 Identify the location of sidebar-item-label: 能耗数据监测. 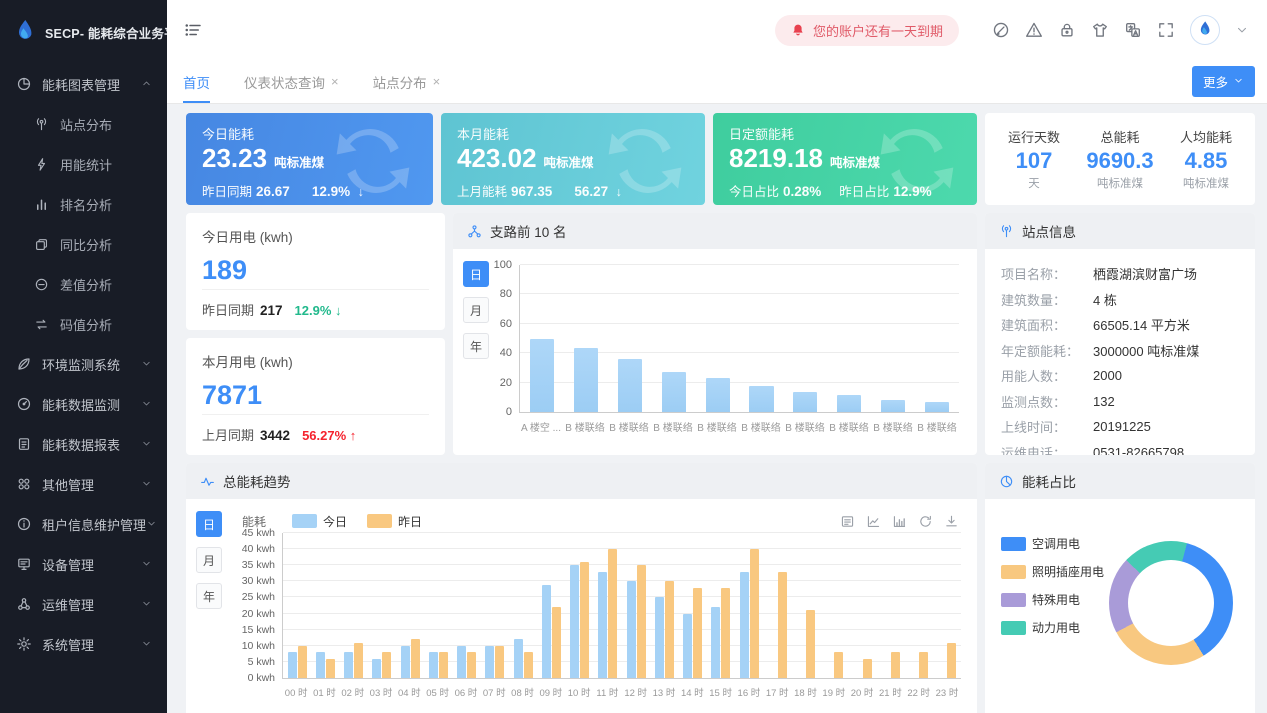
(81, 405).